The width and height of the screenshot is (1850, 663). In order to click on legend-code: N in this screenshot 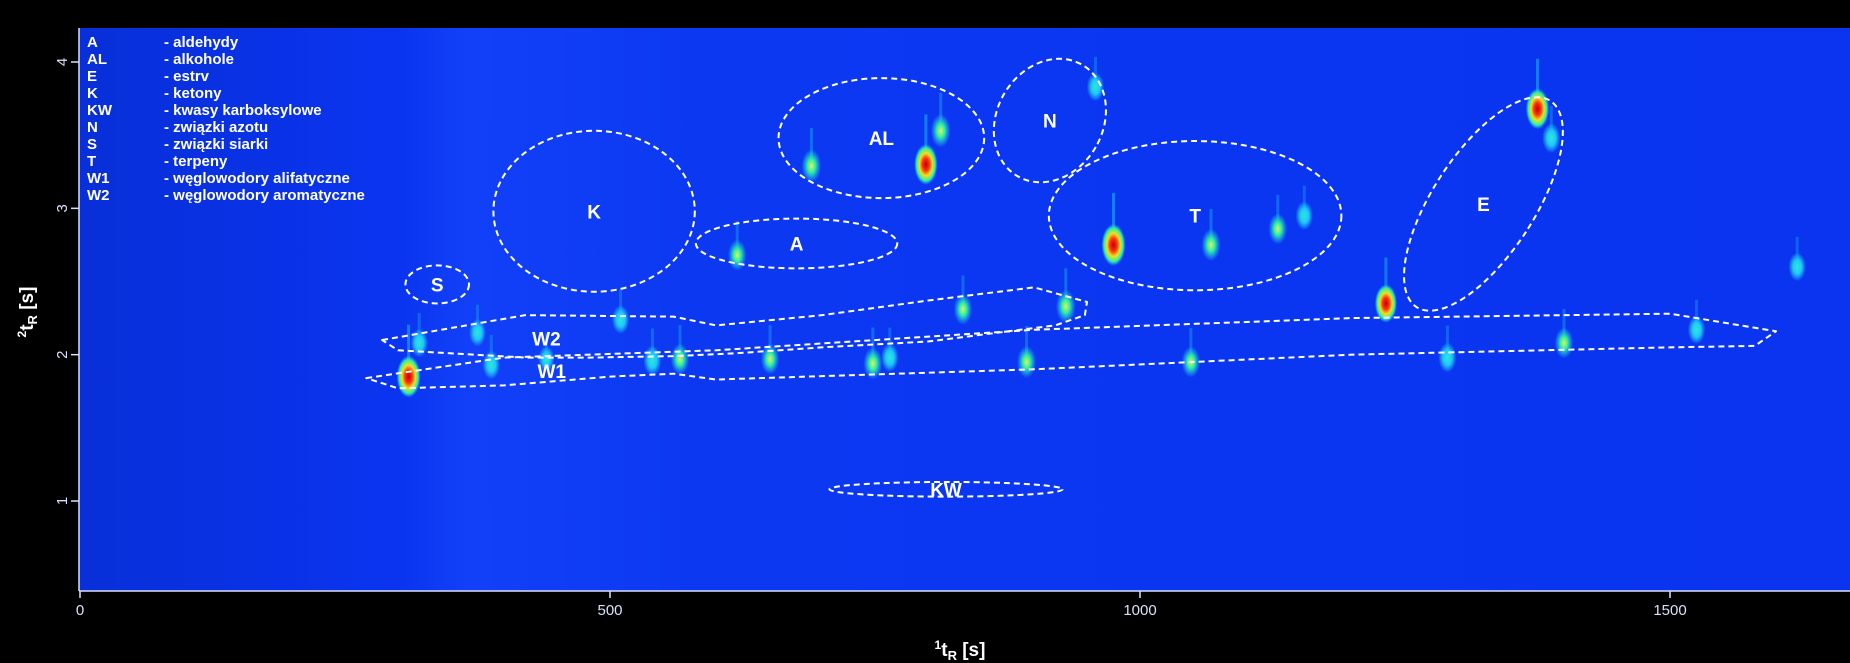, I will do `click(92, 127)`.